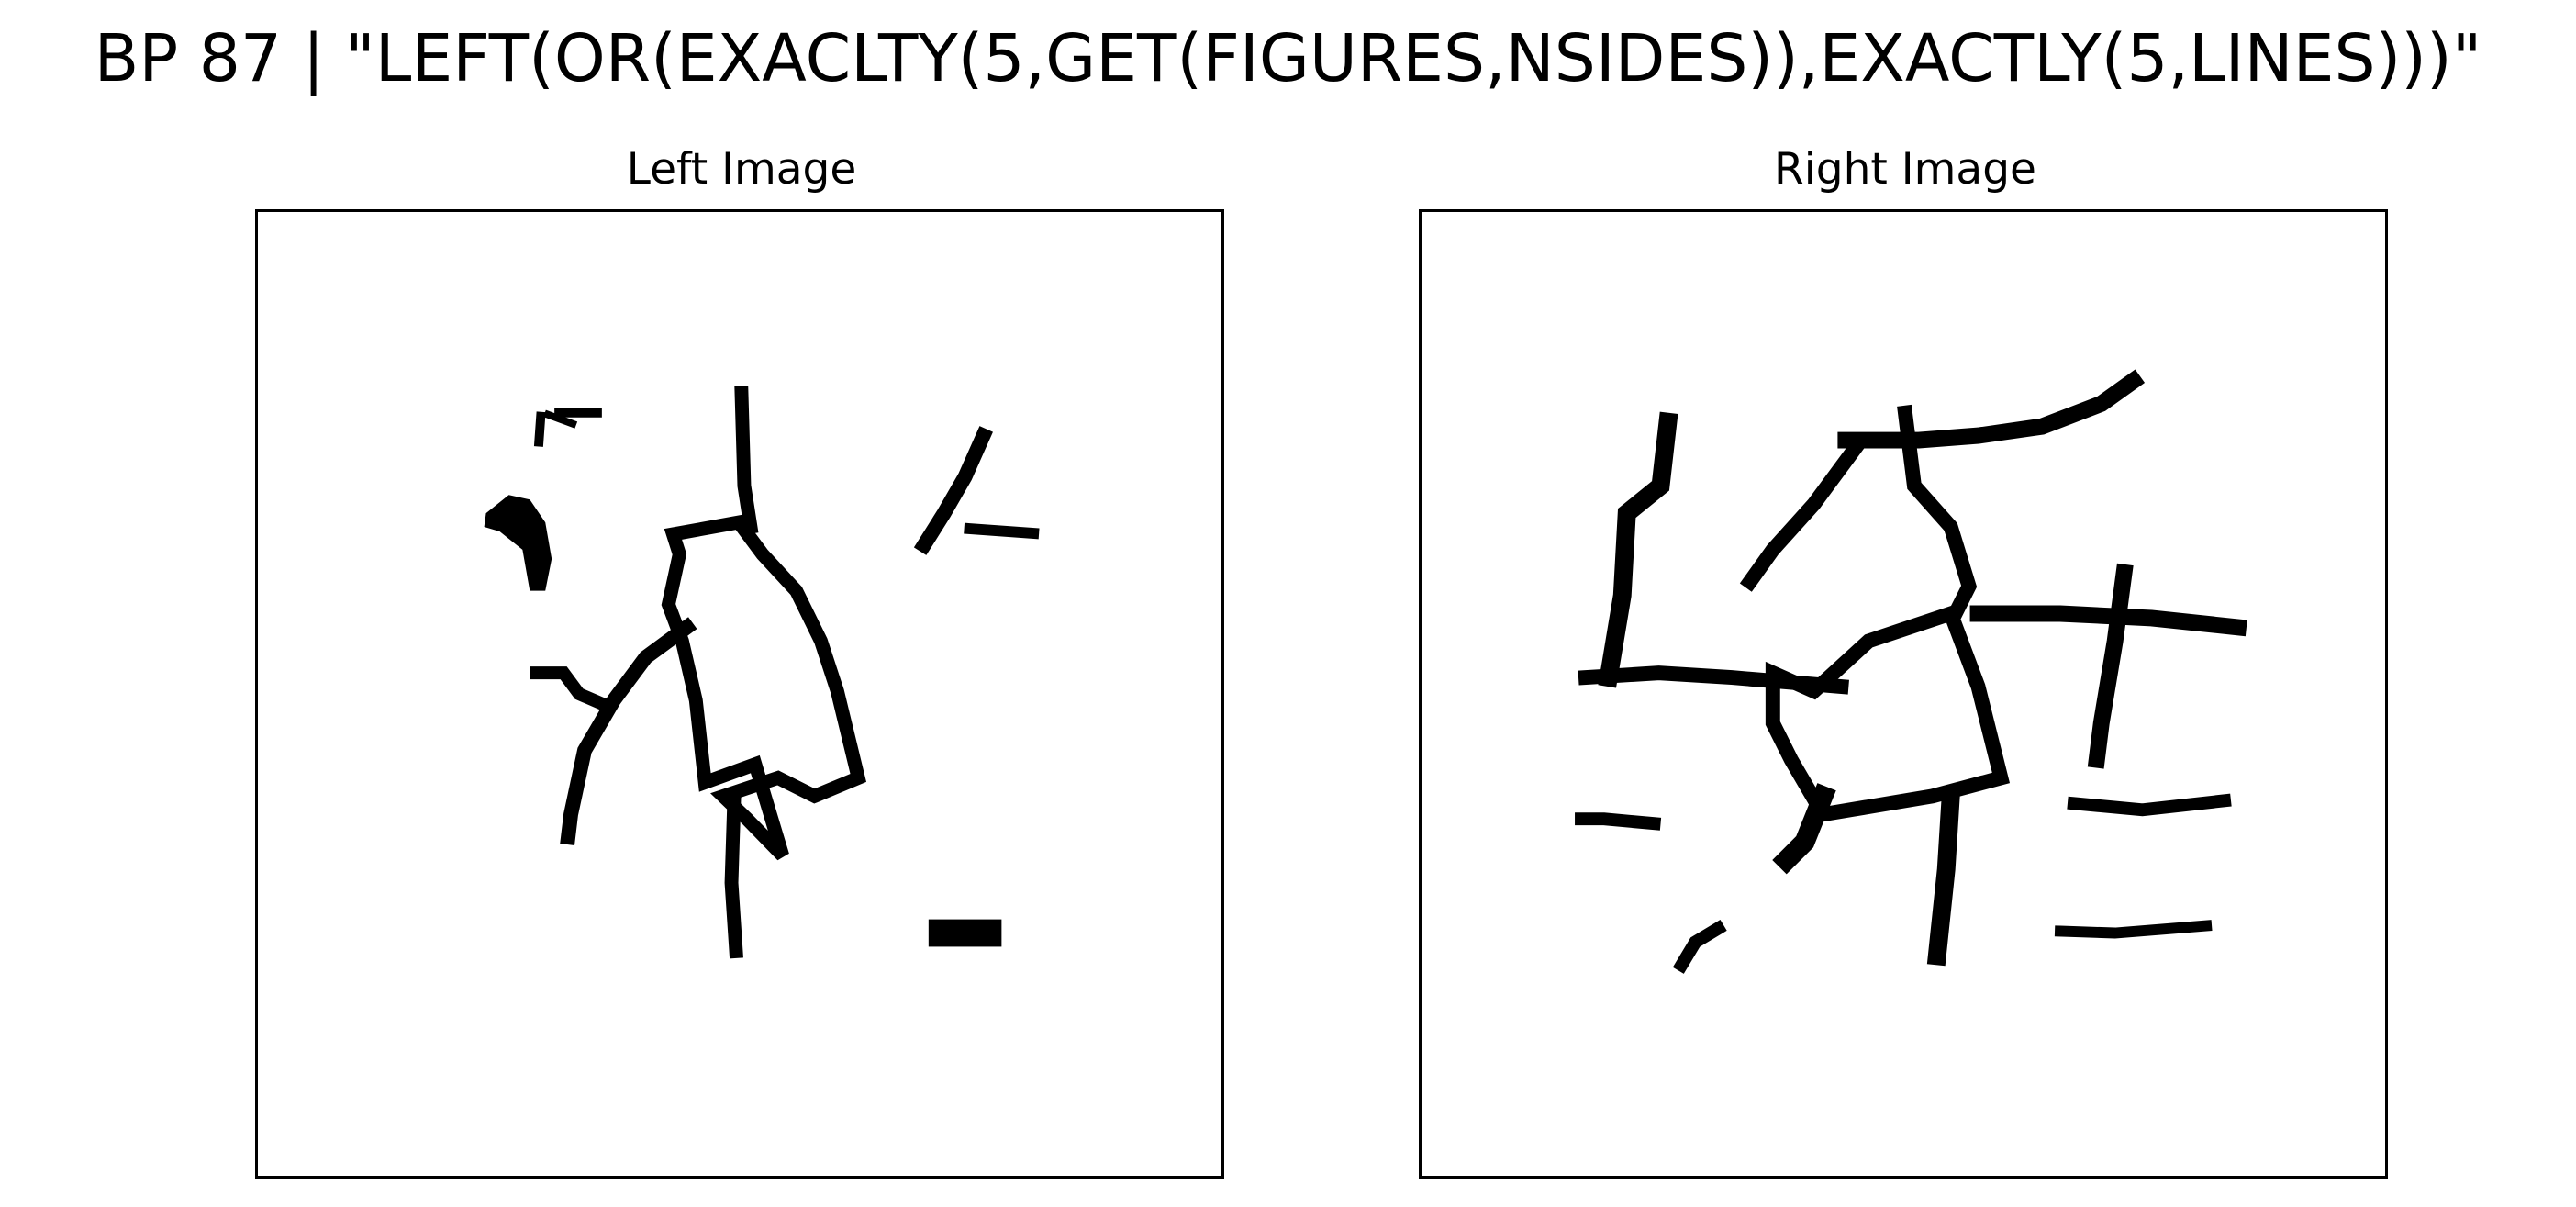  I want to click on right-left-vertical, so click(1638, 550).